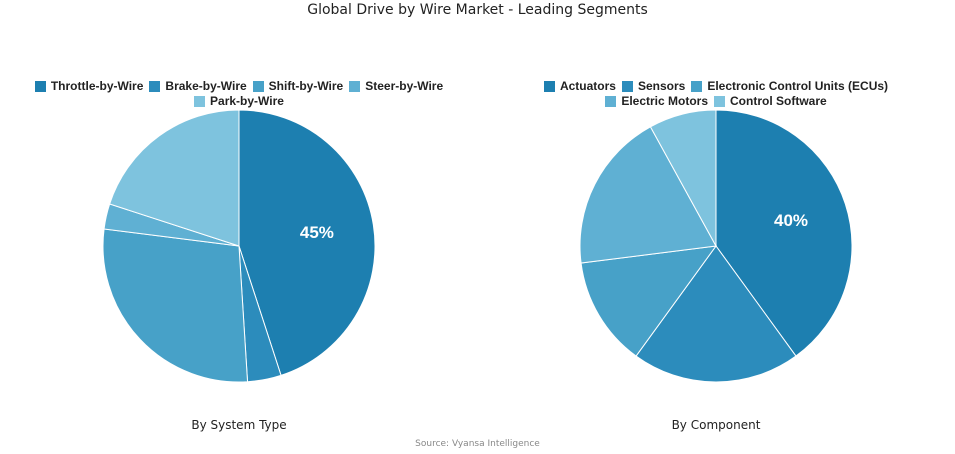 The image size is (955, 454). What do you see at coordinates (649, 301) in the screenshot?
I see `pie-slice-electronic-control-units-ecus` at bounding box center [649, 301].